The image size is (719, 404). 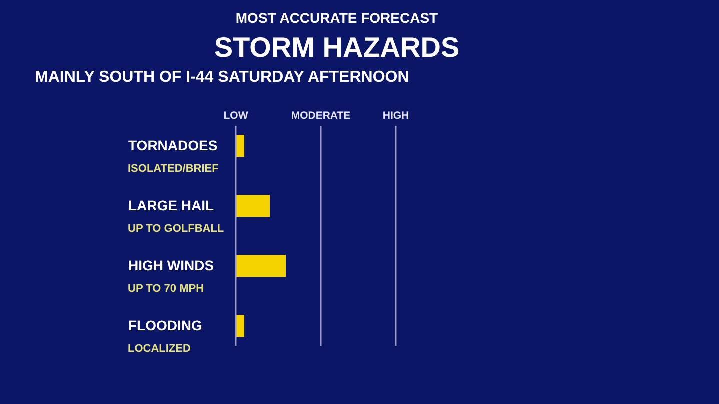 I want to click on chart-title: STORM HAZARDS, so click(x=337, y=47).